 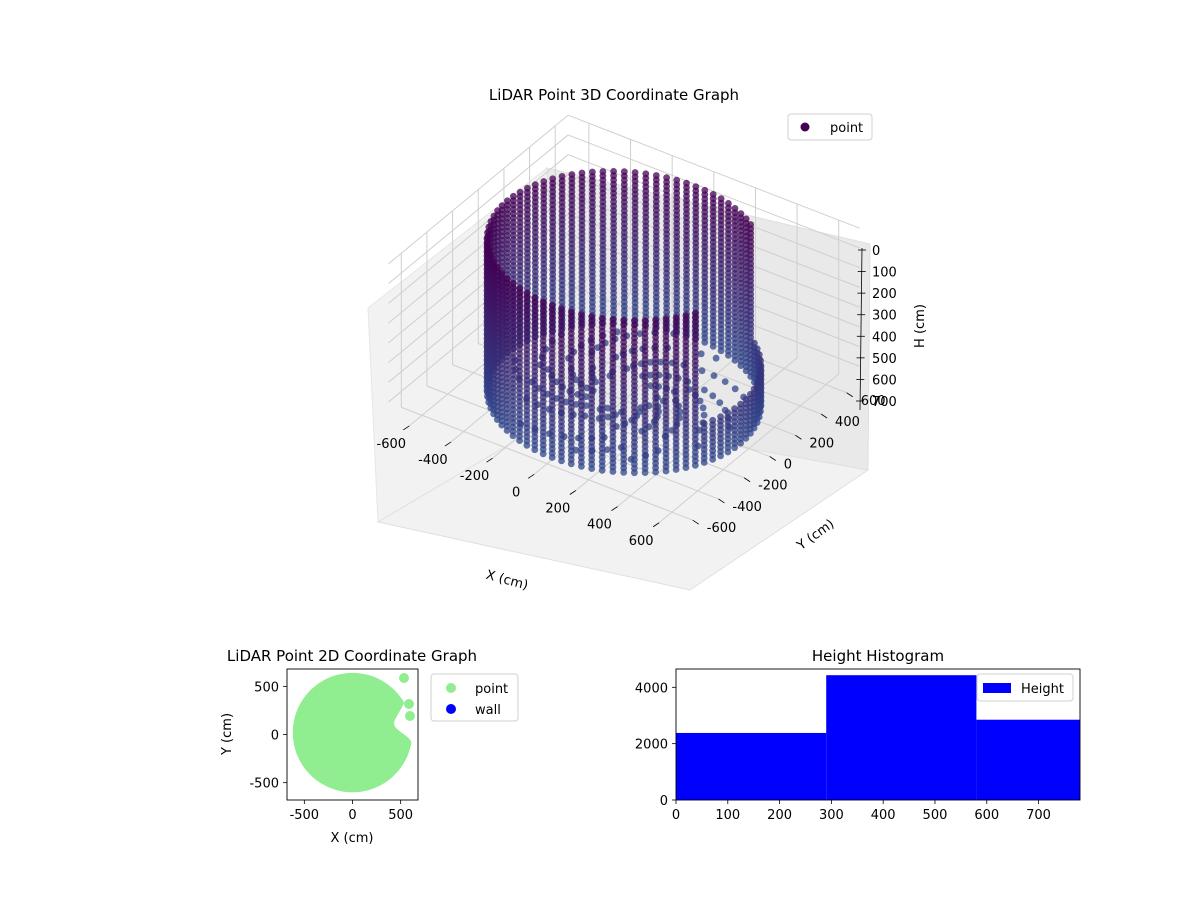 I want to click on y-axis-label-3d: Y (cm), so click(x=816, y=535).